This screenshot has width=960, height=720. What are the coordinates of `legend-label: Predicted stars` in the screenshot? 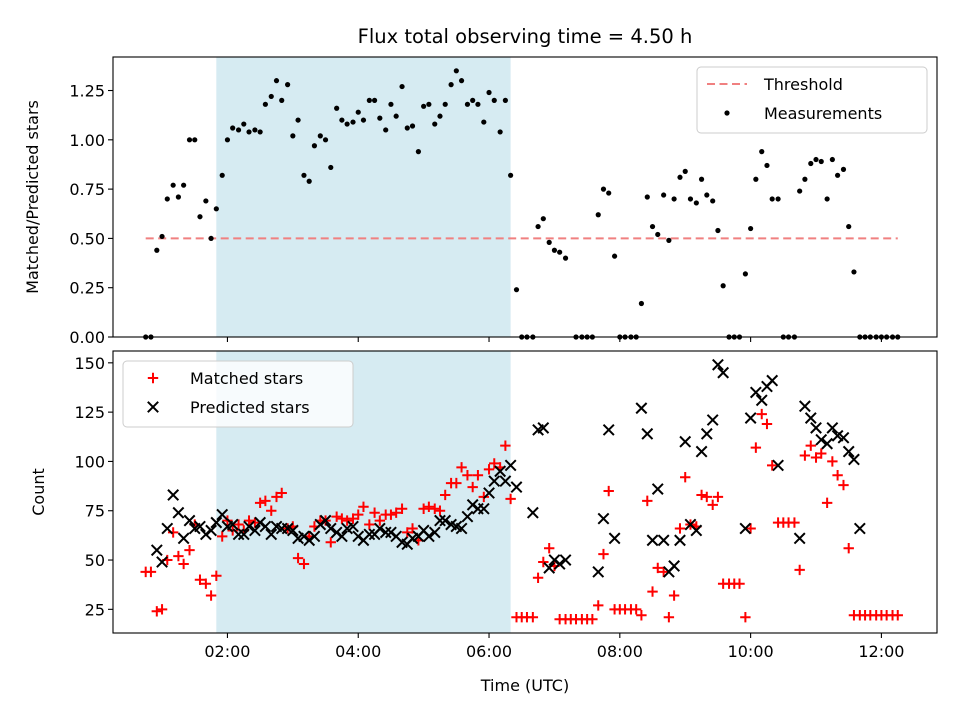 It's located at (250, 407).